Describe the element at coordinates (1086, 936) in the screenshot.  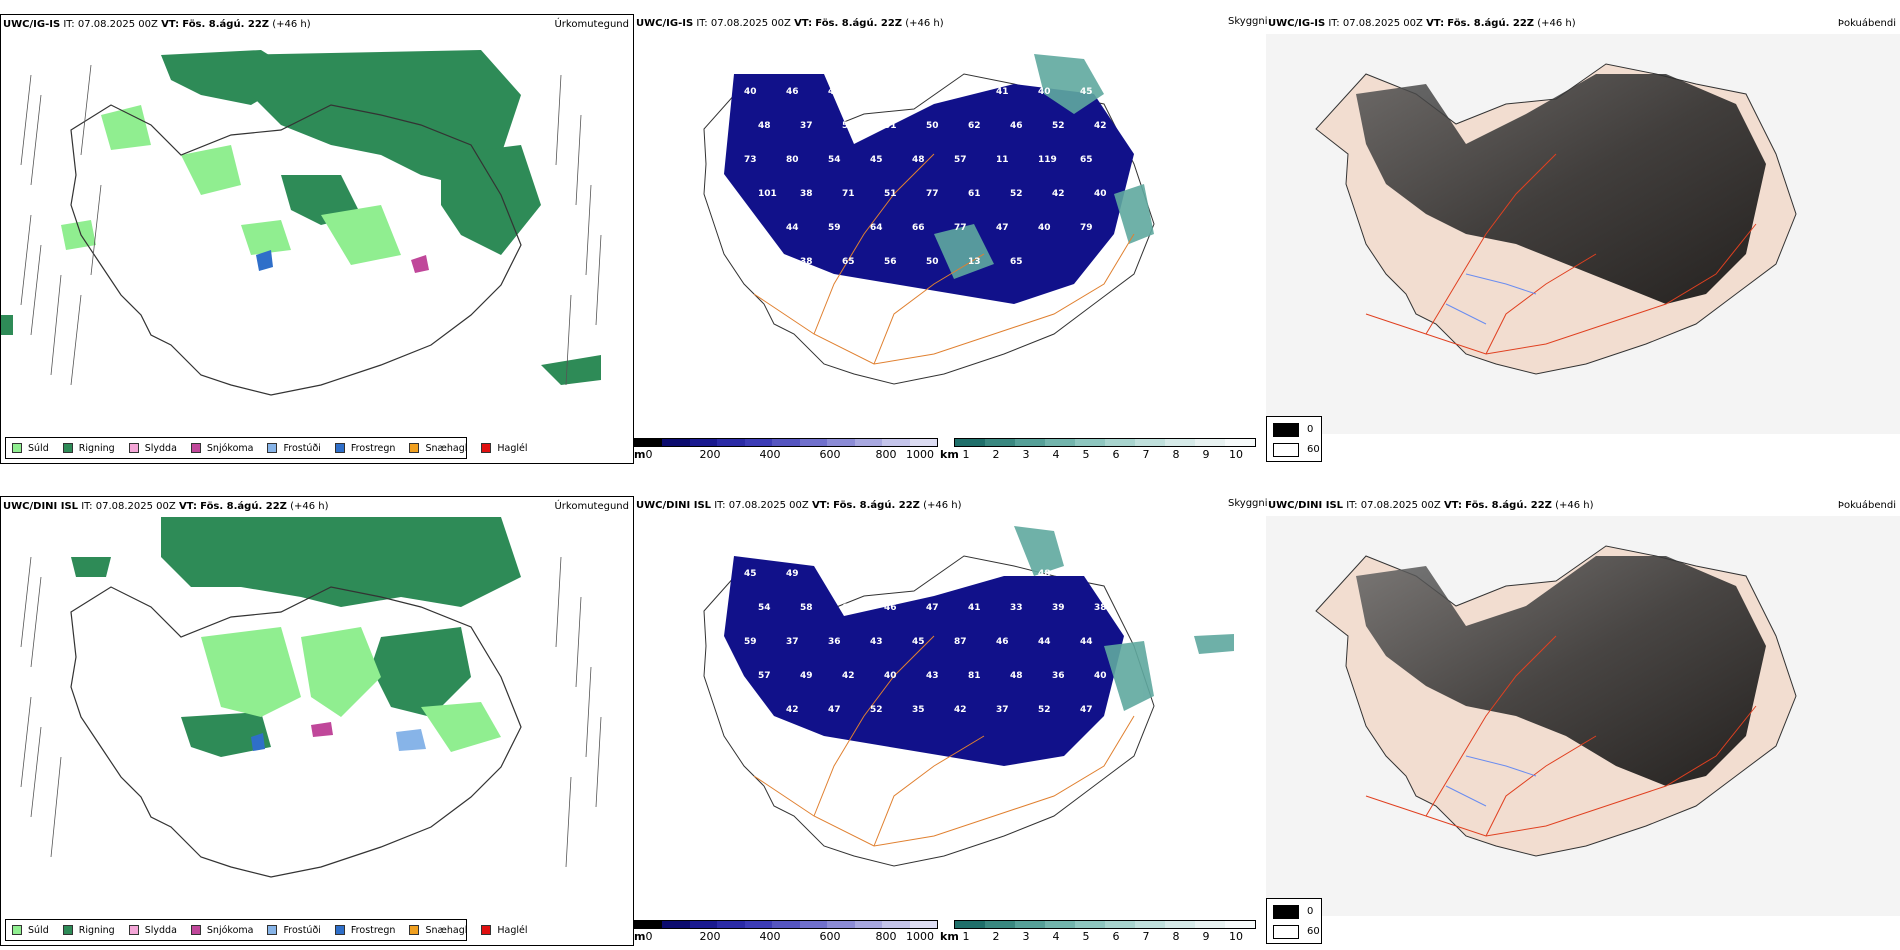
I see `tick-label: 5` at that location.